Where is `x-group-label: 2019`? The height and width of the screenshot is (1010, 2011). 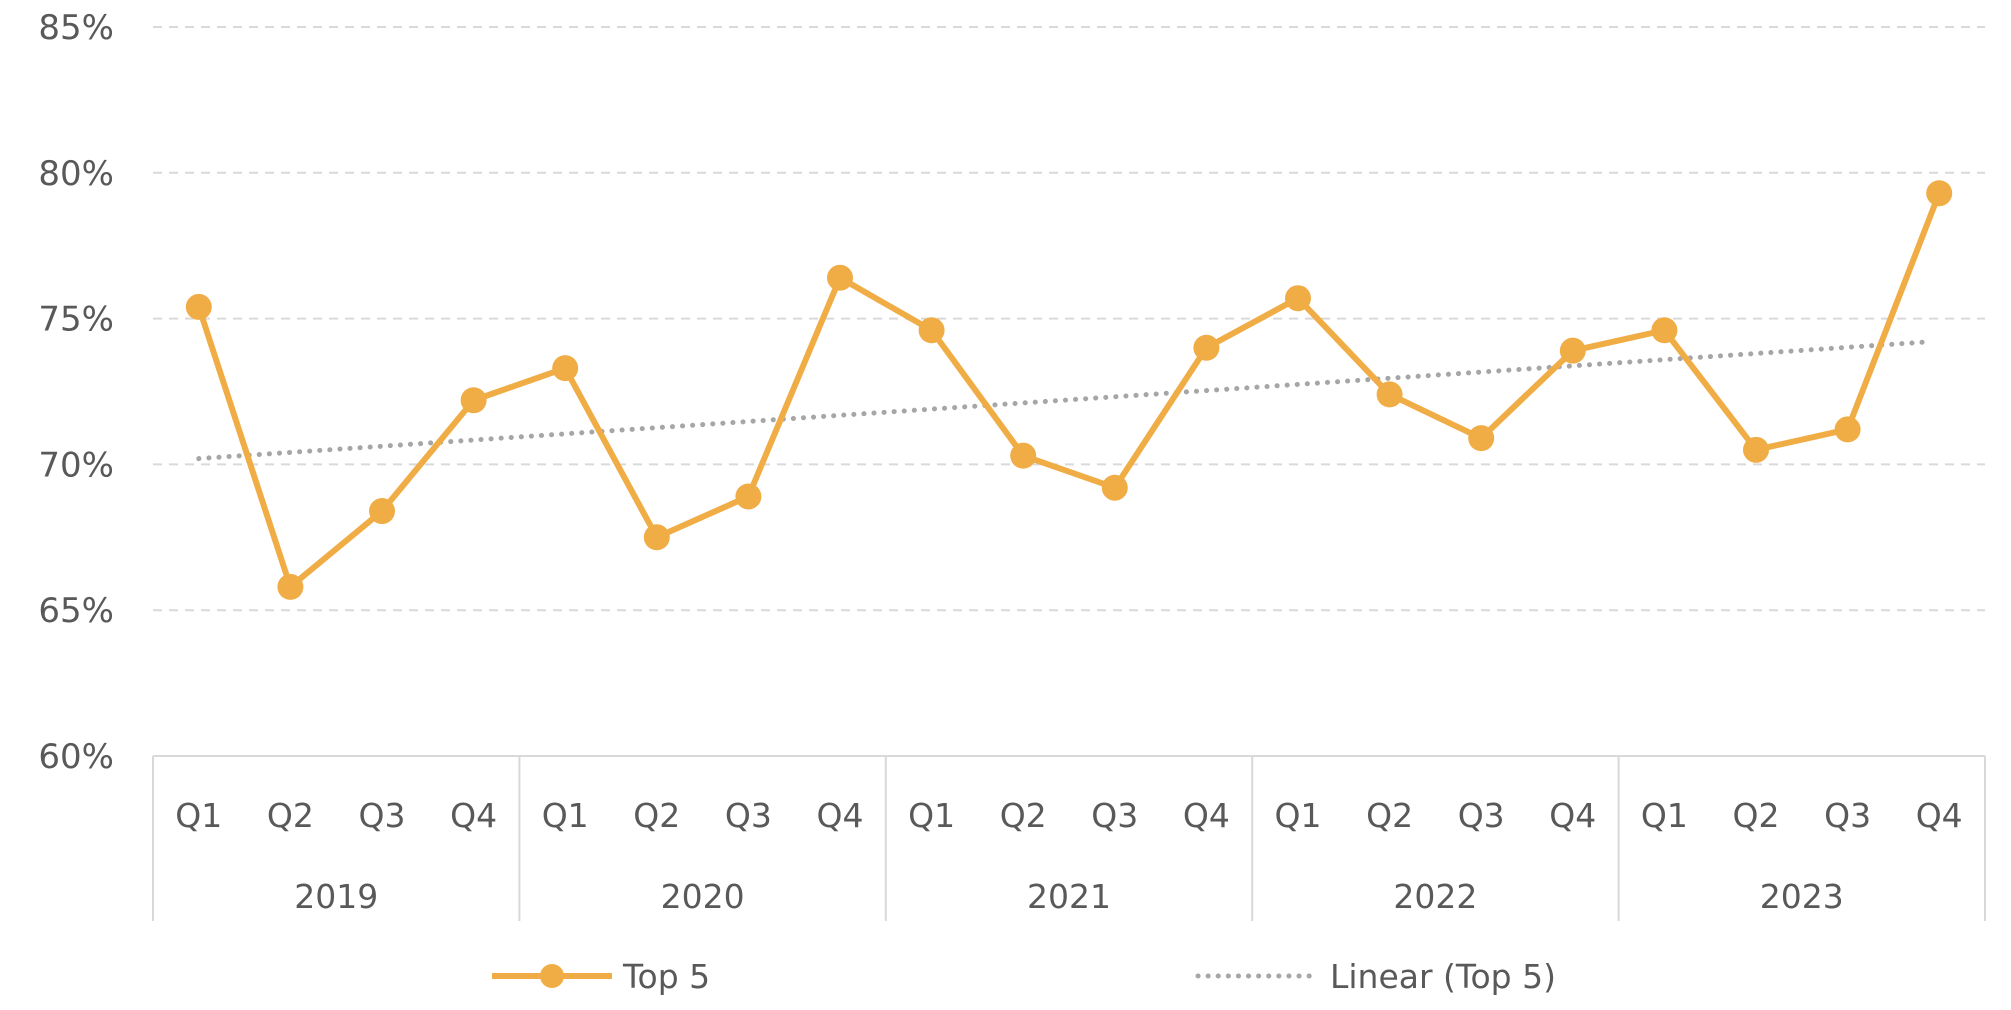
x-group-label: 2019 is located at coordinates (336, 896).